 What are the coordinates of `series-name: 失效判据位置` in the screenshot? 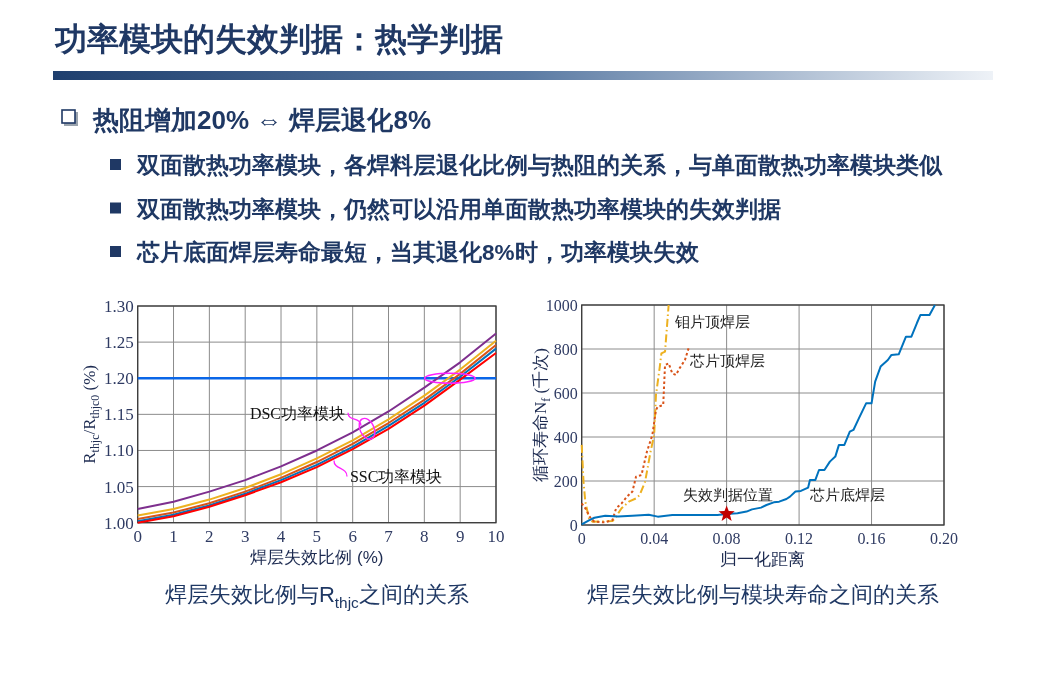 It's located at (727, 494).